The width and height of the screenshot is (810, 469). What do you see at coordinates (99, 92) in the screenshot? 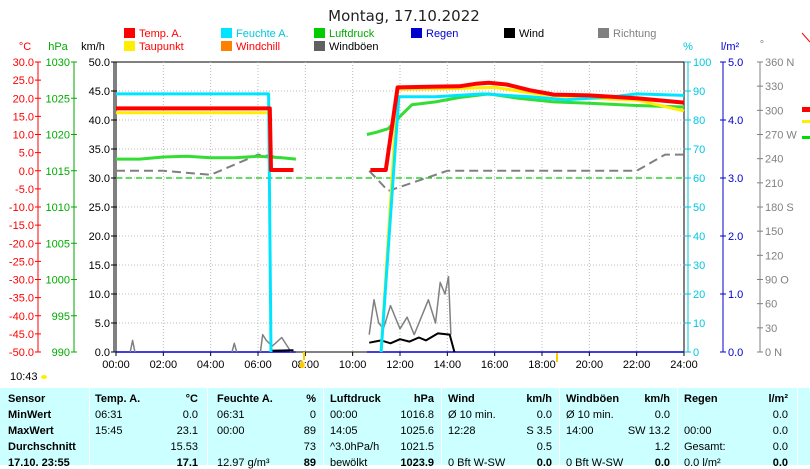
I see `wind-axis-tick-label: 45.0` at bounding box center [99, 92].